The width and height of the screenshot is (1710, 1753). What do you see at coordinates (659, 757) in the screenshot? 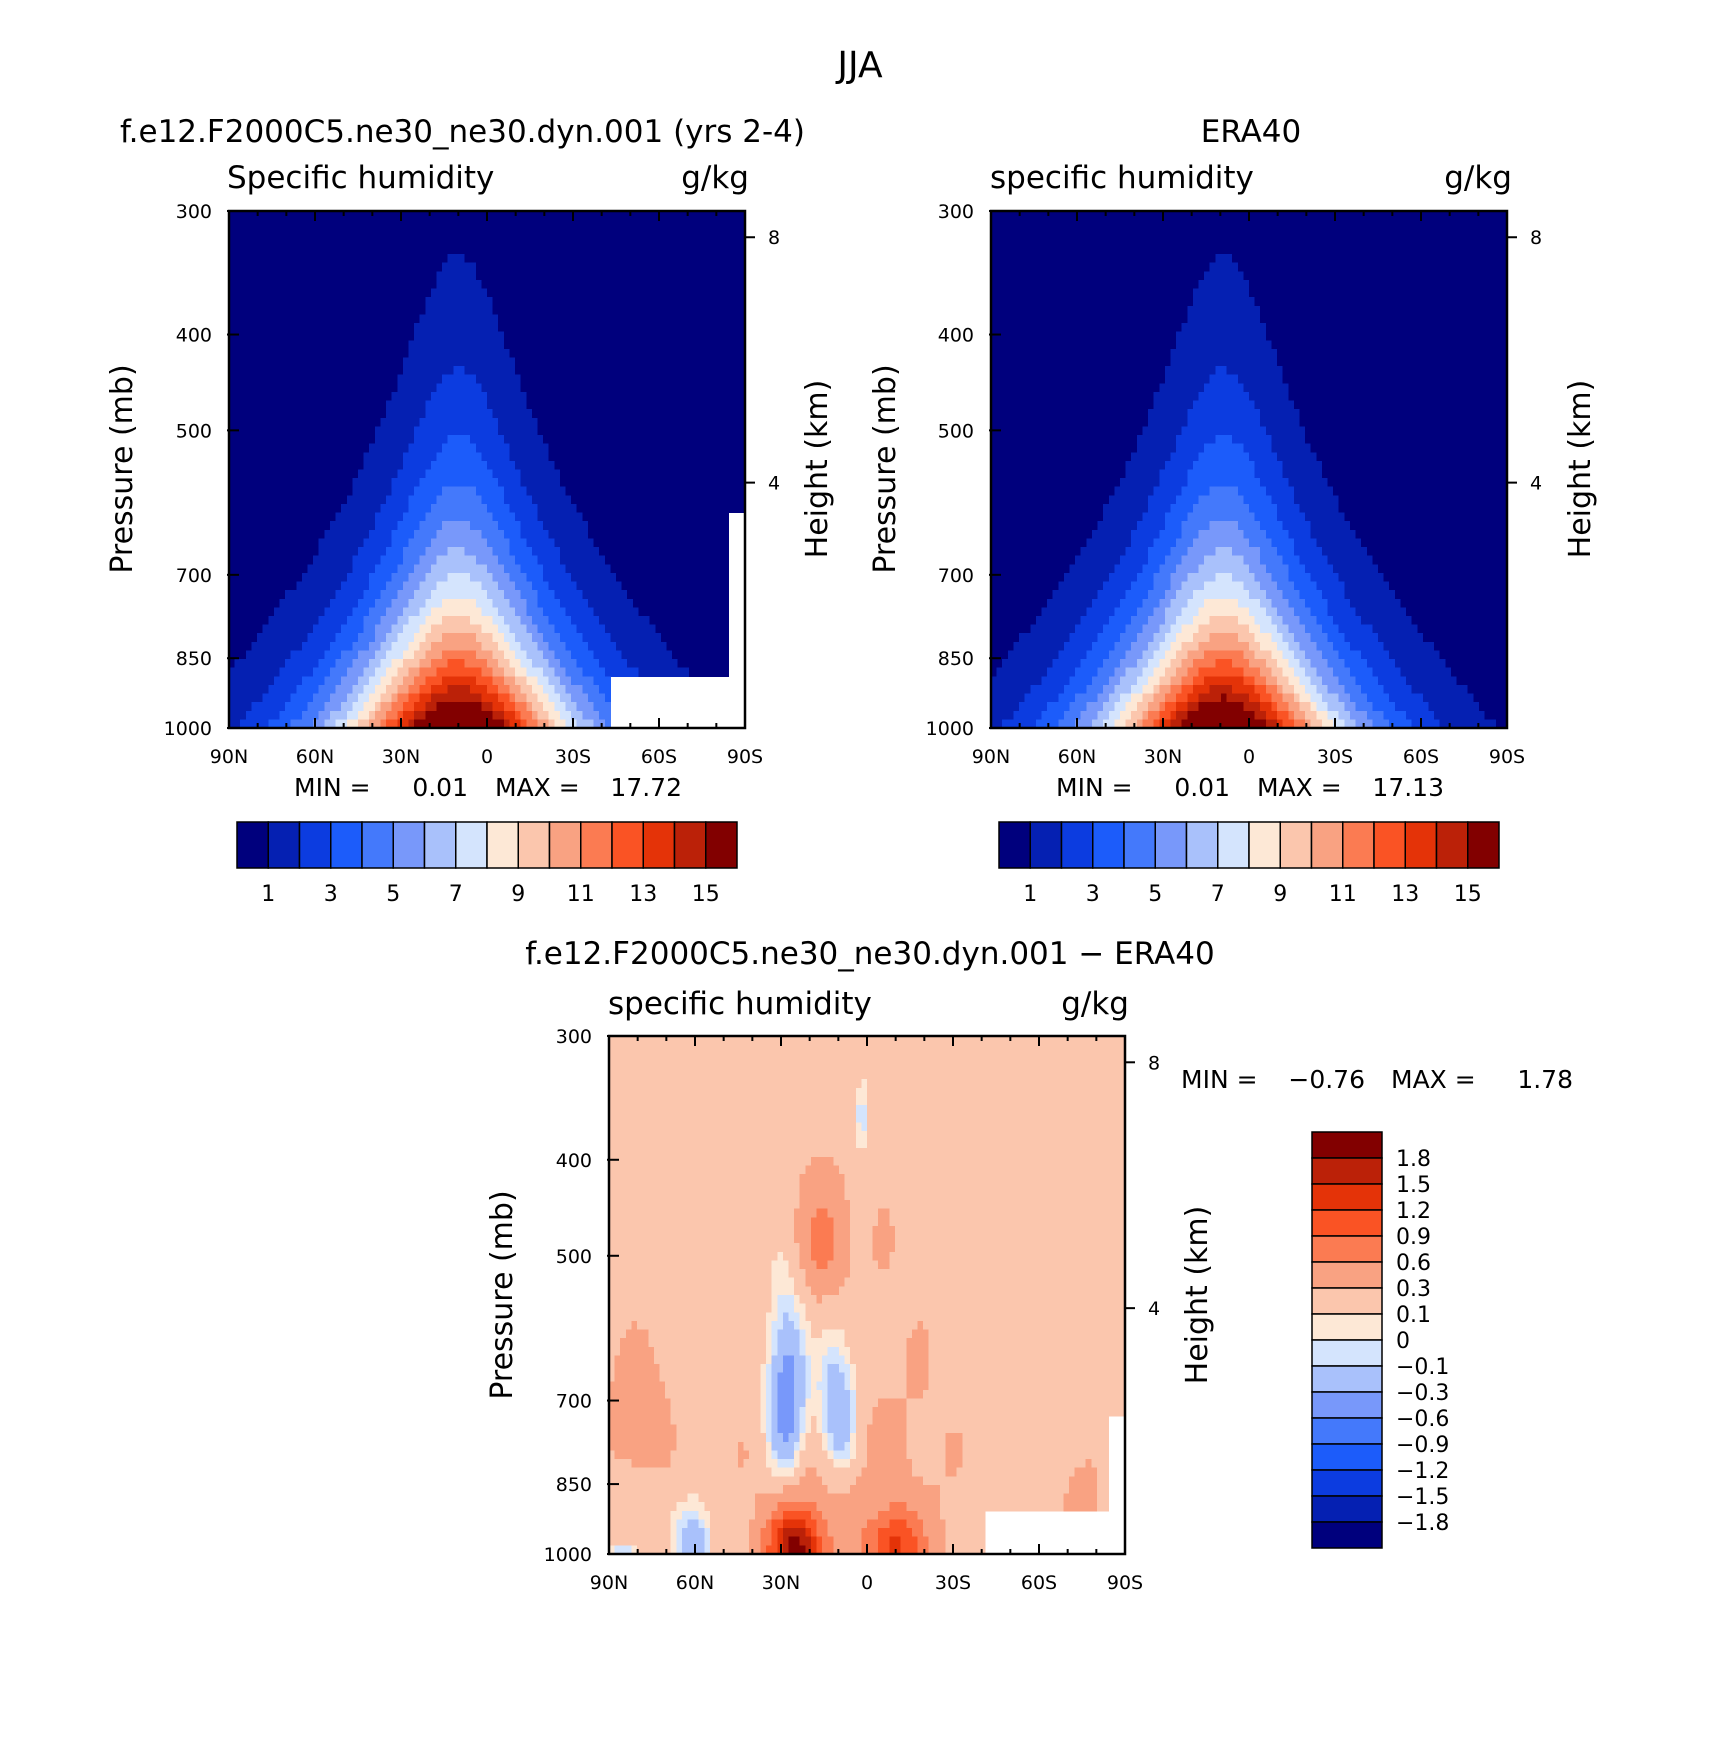
I see `model-x-tick-label: 60S` at bounding box center [659, 757].